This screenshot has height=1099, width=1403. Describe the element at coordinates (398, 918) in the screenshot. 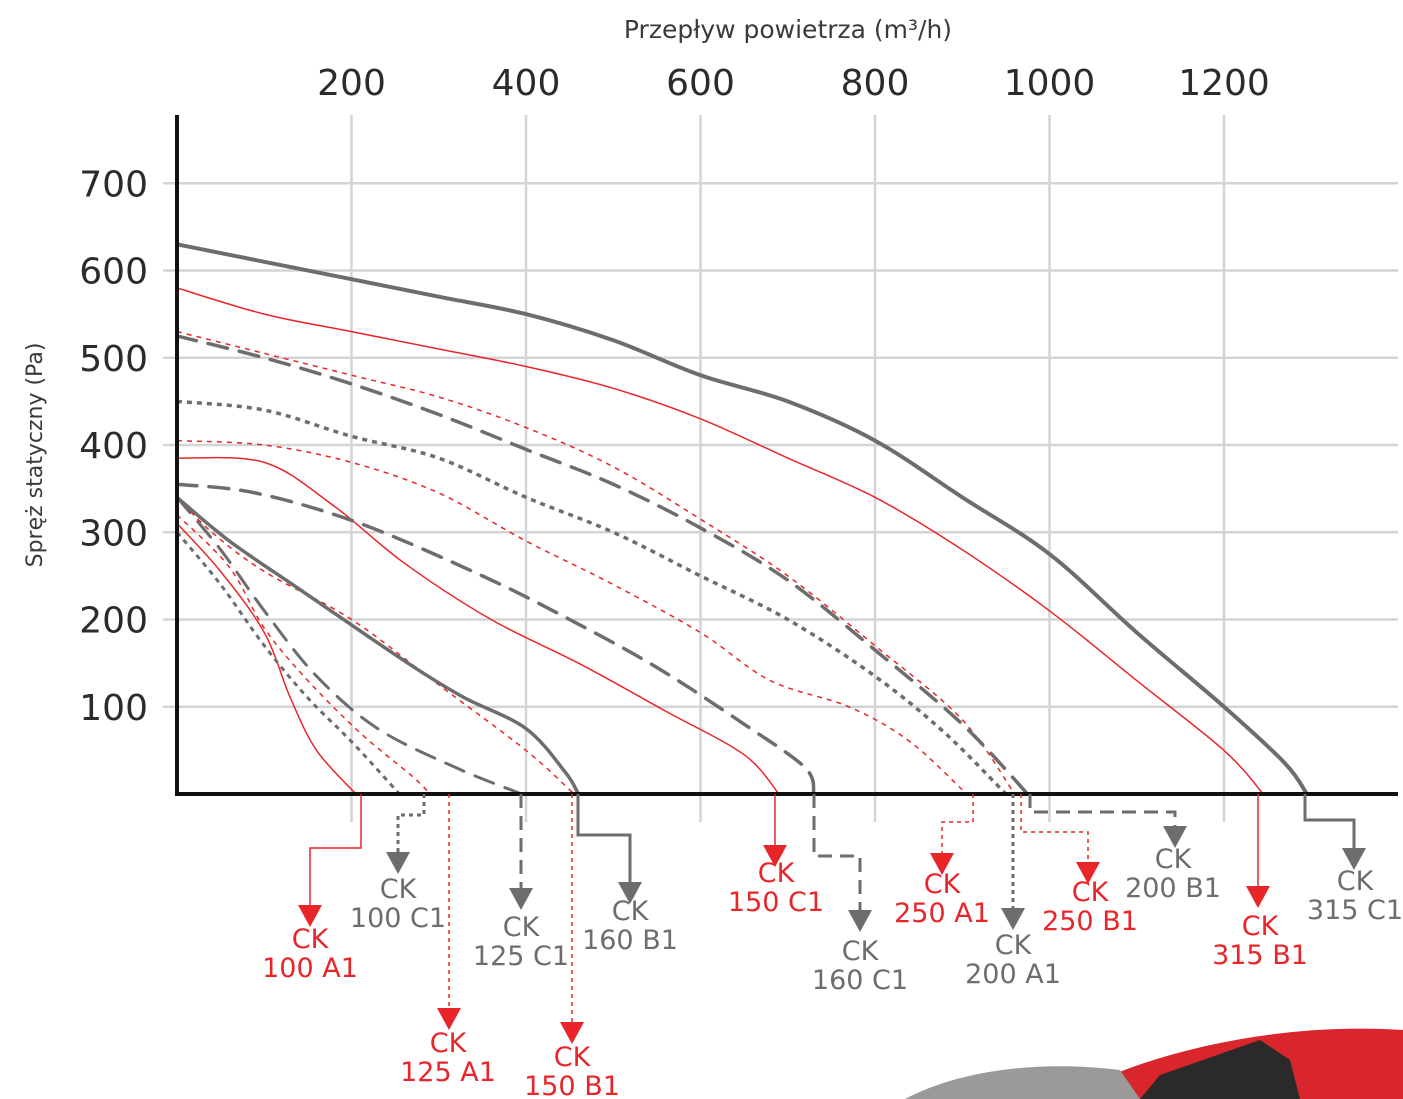

I see `series-label-ck-100-c1-model: 100 C1` at that location.